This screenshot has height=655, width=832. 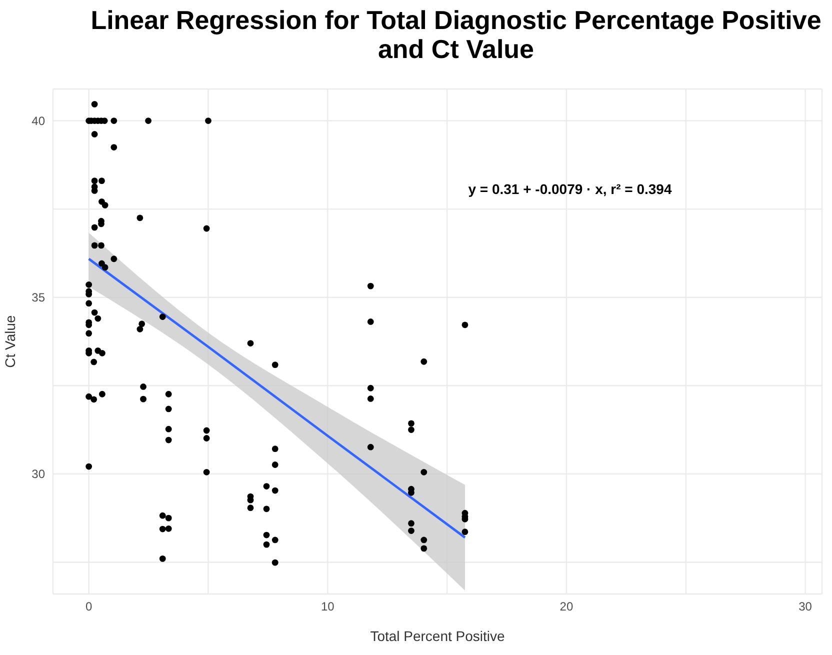 I want to click on x-tick-label: 0, so click(x=88, y=607).